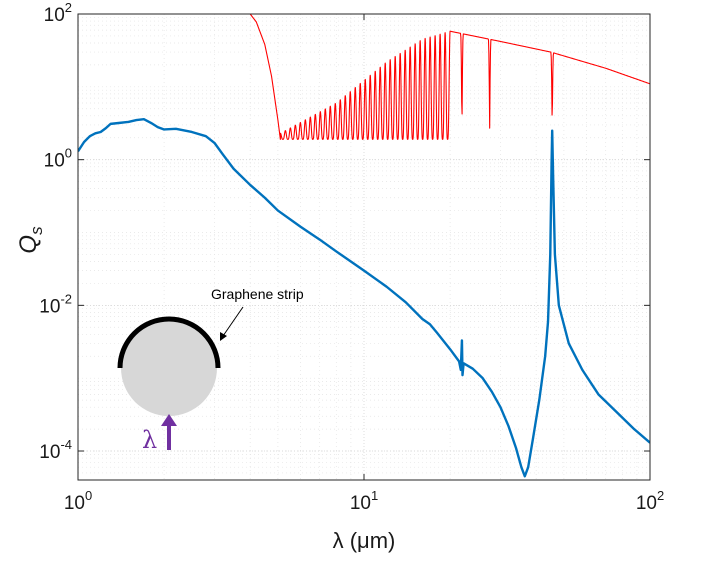 The width and height of the screenshot is (702, 562). I want to click on y-tick-label: 10⁻⁴, so click(55, 450).